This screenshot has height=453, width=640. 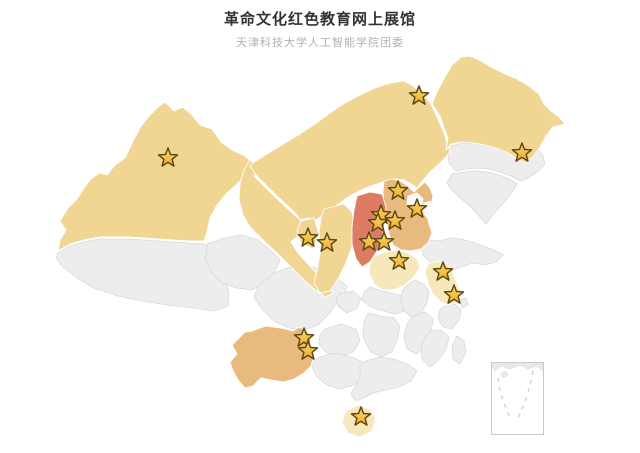 I want to click on province-heilongjiang, so click(x=498, y=109).